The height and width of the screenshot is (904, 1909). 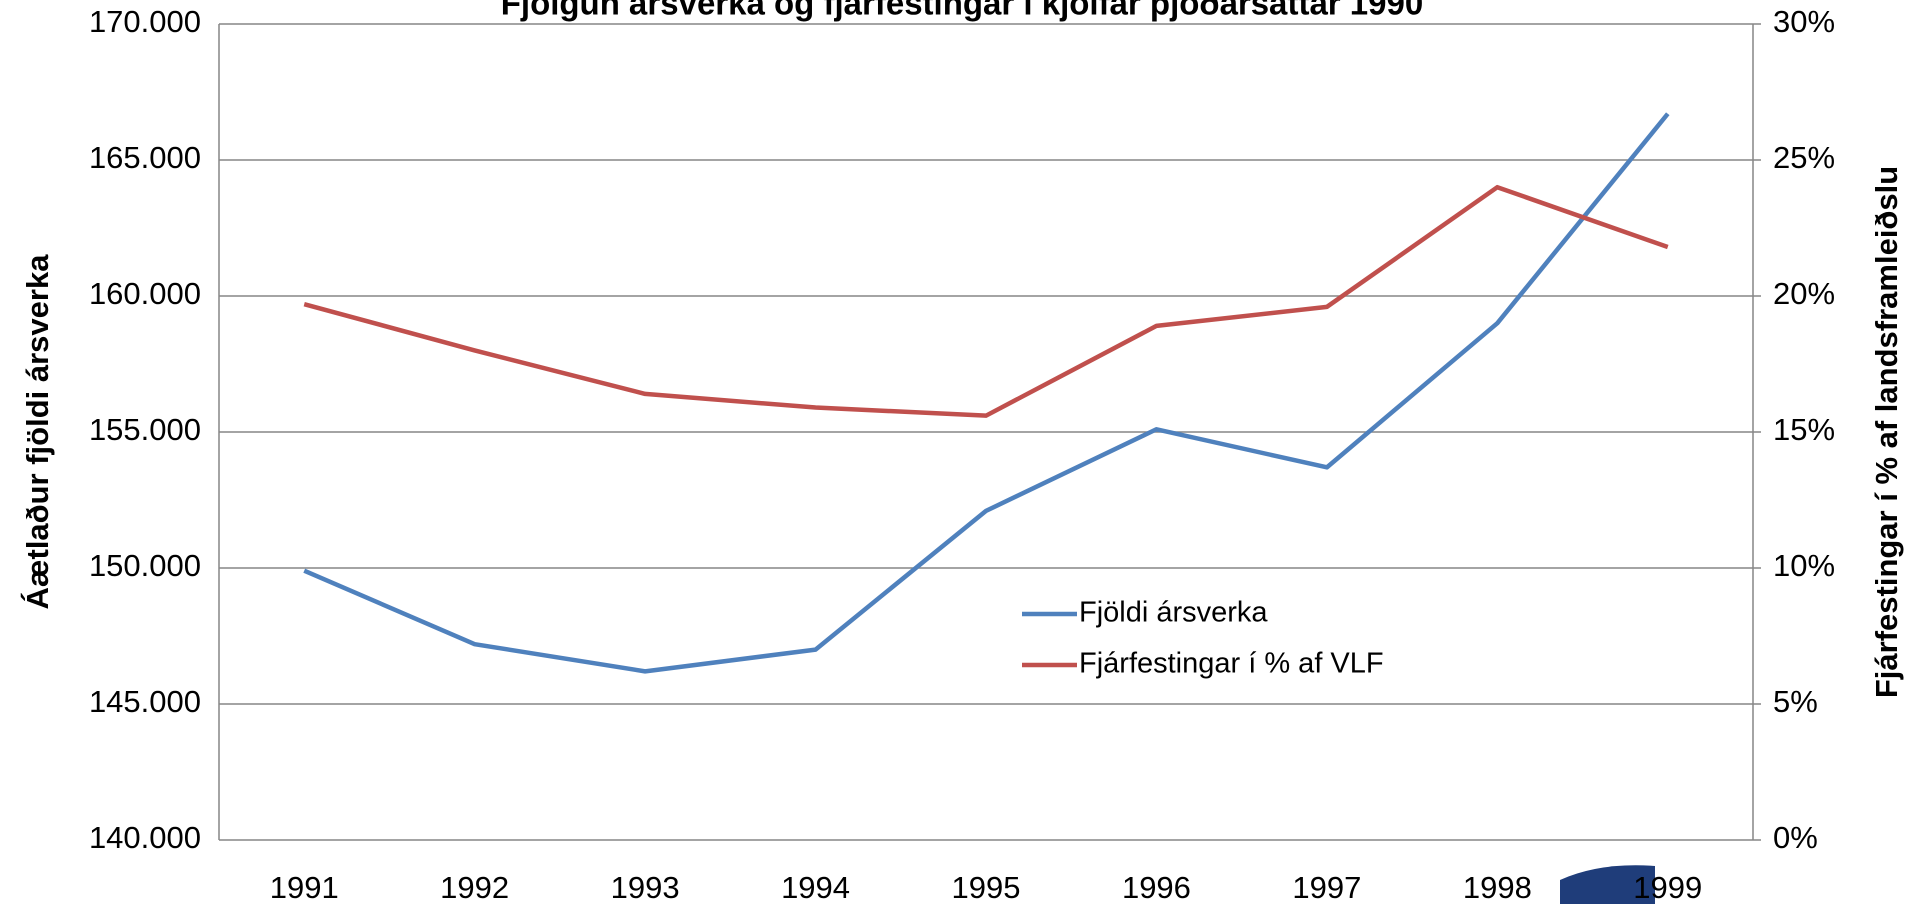 What do you see at coordinates (145, 293) in the screenshot?
I see `y-tick-label: 160.000` at bounding box center [145, 293].